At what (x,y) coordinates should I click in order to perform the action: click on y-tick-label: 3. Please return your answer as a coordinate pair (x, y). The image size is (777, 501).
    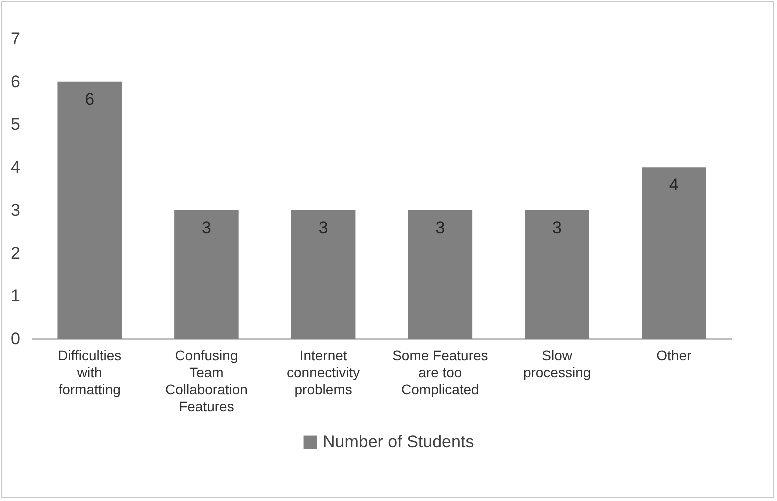
    Looking at the image, I should click on (15, 210).